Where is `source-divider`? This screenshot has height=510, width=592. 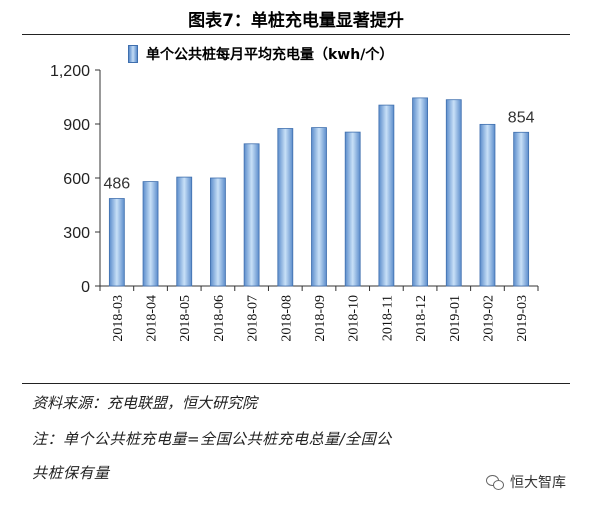 source-divider is located at coordinates (296, 383).